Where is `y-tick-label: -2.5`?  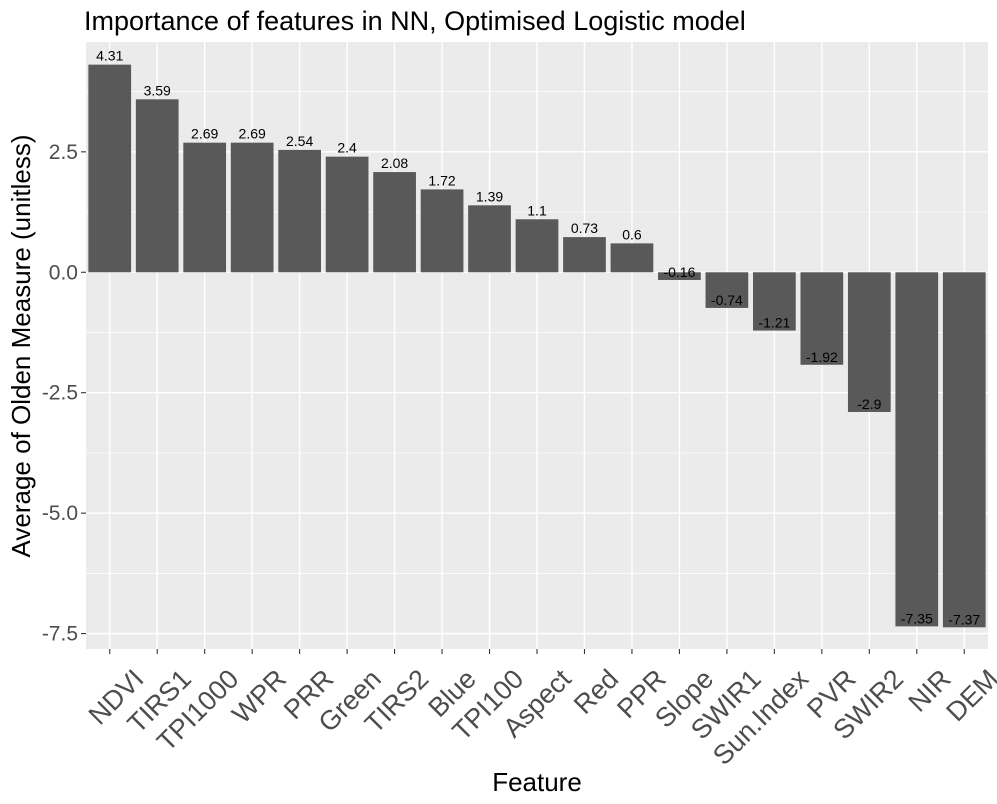 y-tick-label: -2.5 is located at coordinates (60, 393).